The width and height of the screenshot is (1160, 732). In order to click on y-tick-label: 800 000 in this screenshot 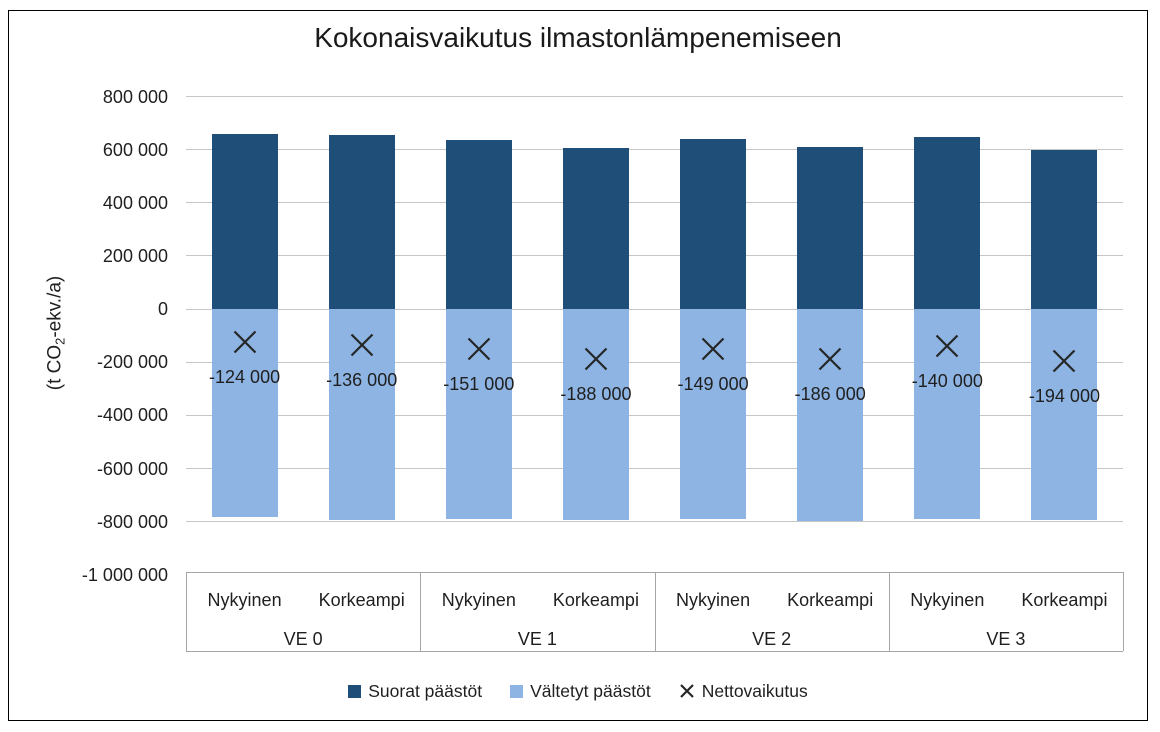, I will do `click(135, 96)`.